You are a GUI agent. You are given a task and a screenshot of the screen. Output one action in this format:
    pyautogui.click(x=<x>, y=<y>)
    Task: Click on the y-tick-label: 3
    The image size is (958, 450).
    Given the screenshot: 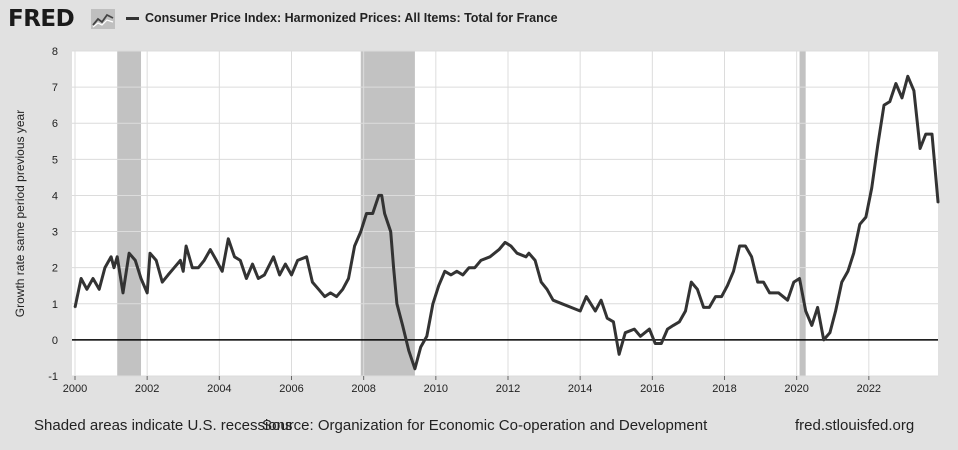 What is the action you would take?
    pyautogui.click(x=55, y=233)
    